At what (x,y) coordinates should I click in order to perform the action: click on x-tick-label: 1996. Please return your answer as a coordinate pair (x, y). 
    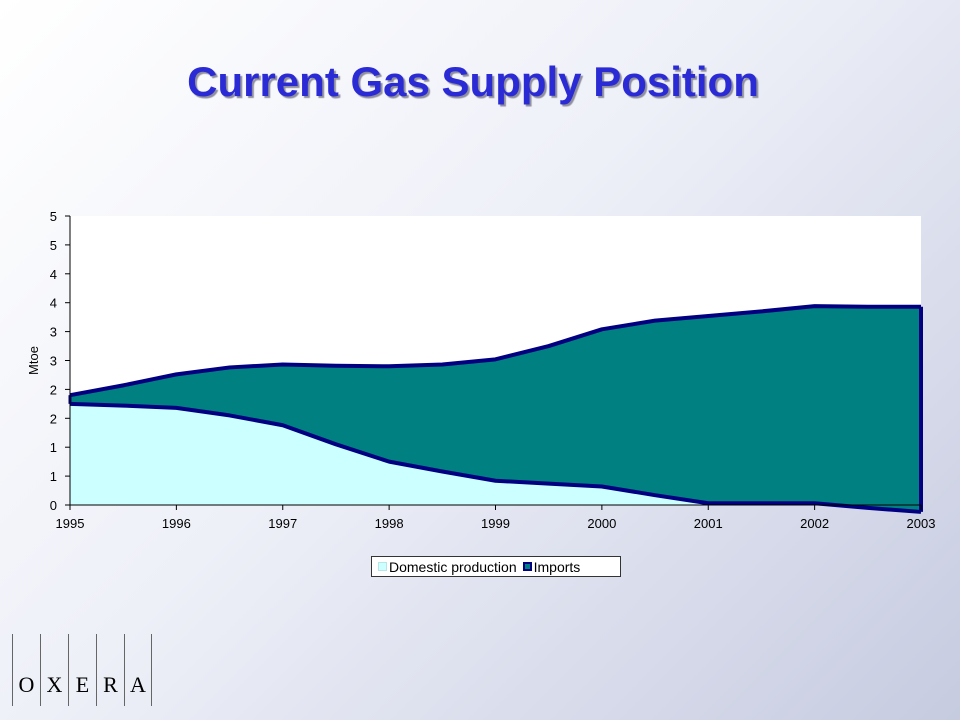
    Looking at the image, I should click on (176, 523).